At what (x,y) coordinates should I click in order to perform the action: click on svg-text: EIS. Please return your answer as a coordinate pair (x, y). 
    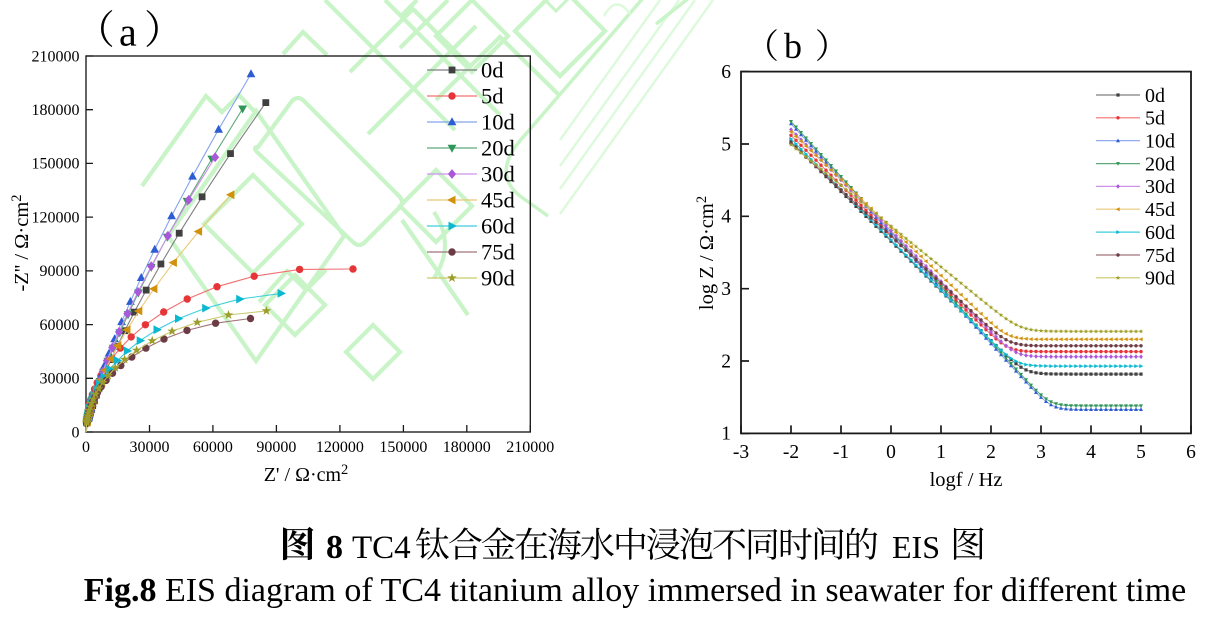
    Looking at the image, I should click on (916, 547).